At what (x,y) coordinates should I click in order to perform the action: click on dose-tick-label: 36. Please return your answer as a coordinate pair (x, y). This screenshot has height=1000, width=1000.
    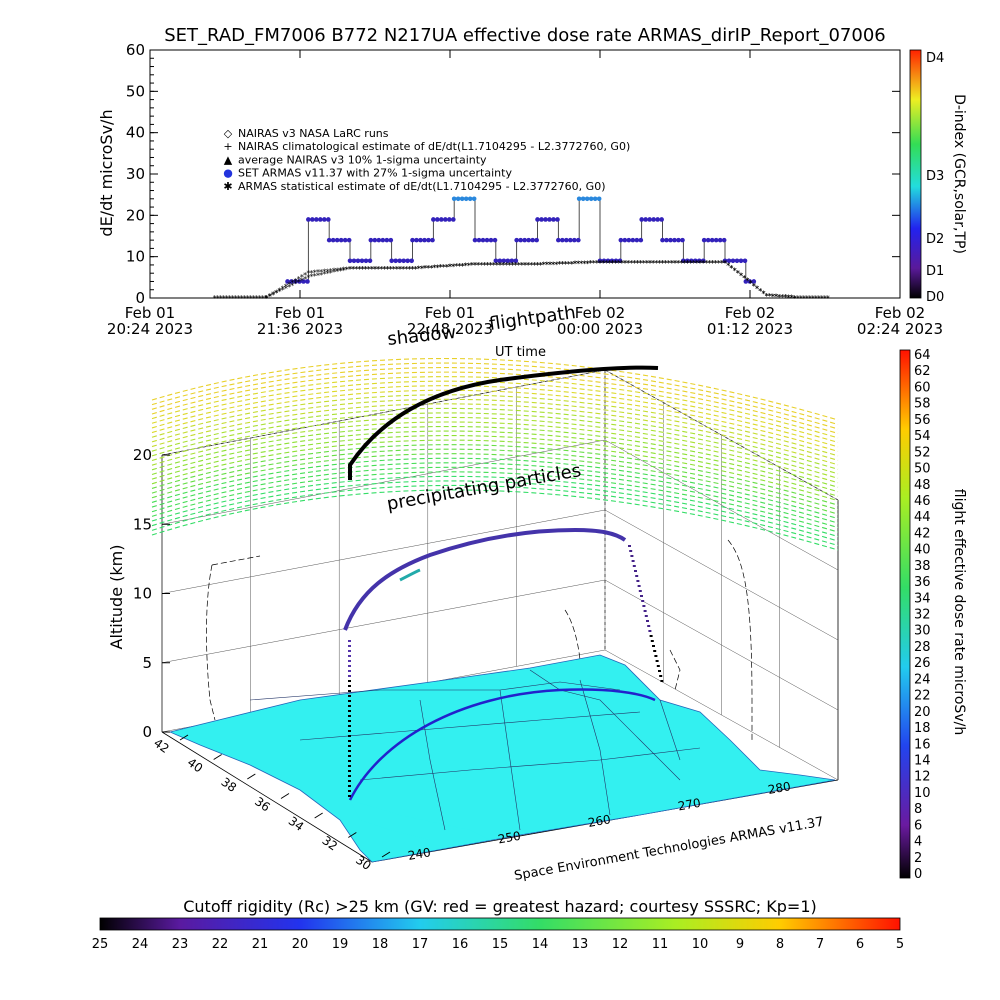
    Looking at the image, I should click on (922, 582).